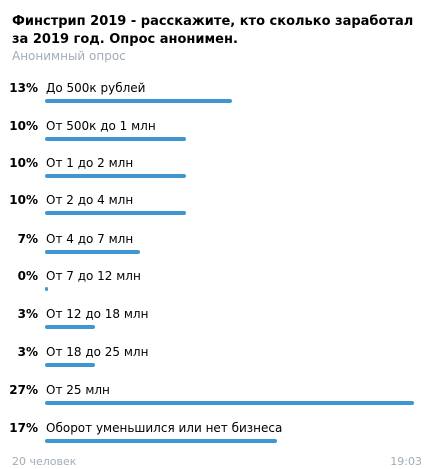 This screenshot has width=433, height=469. What do you see at coordinates (96, 88) in the screenshot?
I see `option-label: До 500к рублей` at bounding box center [96, 88].